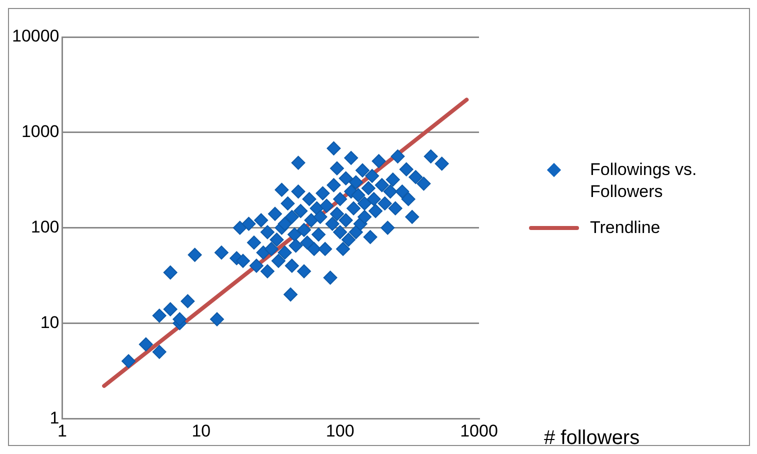 This screenshot has width=757, height=454. I want to click on x-tick-label: 100, so click(340, 430).